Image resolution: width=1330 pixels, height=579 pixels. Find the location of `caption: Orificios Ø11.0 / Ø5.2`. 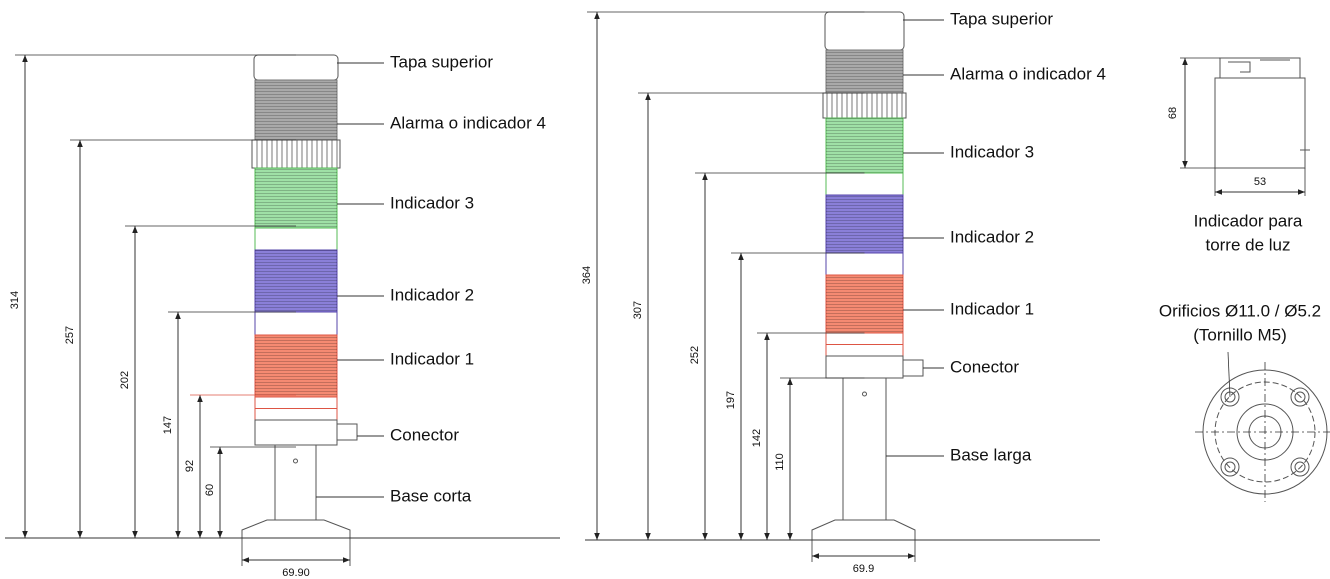

caption: Orificios Ø11.0 / Ø5.2 is located at coordinates (1240, 310).